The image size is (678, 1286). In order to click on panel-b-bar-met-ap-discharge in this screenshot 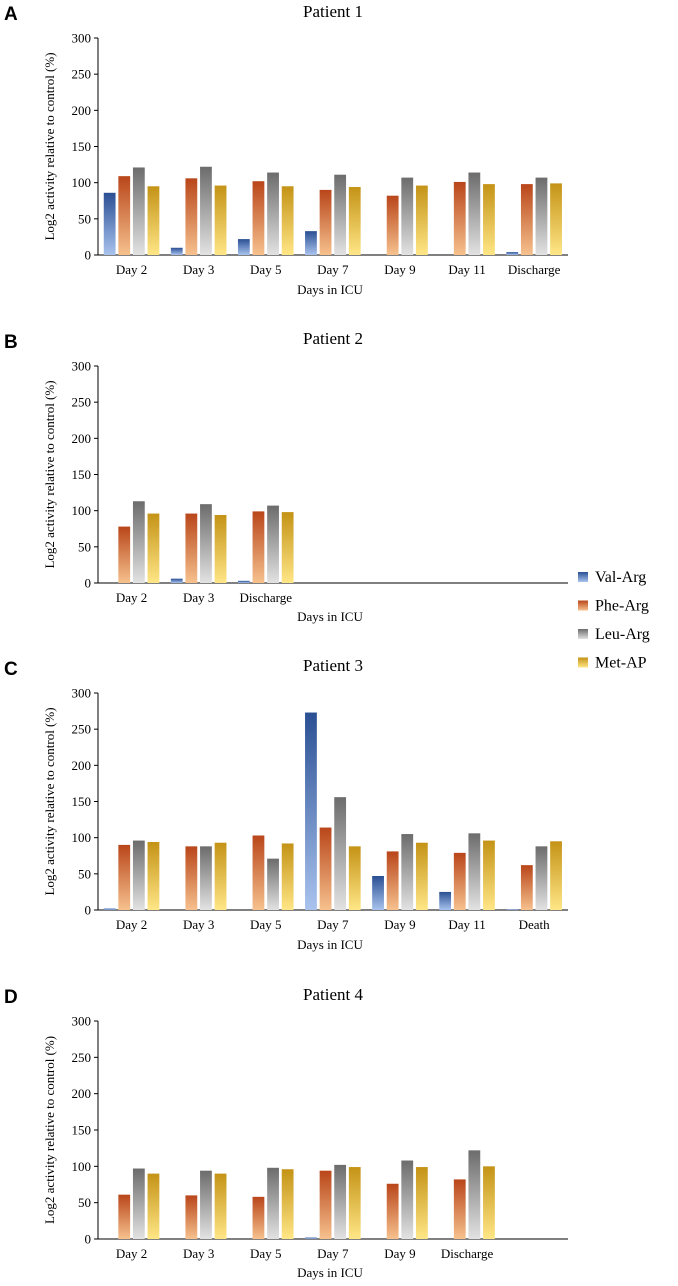, I will do `click(287, 547)`.